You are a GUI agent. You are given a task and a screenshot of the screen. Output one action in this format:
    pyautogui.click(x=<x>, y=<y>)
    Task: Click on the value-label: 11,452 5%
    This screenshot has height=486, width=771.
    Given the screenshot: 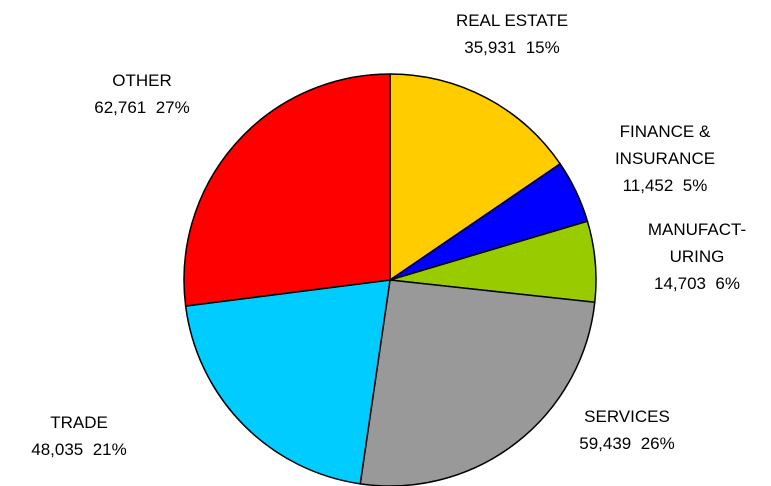 What is the action you would take?
    pyautogui.click(x=665, y=185)
    